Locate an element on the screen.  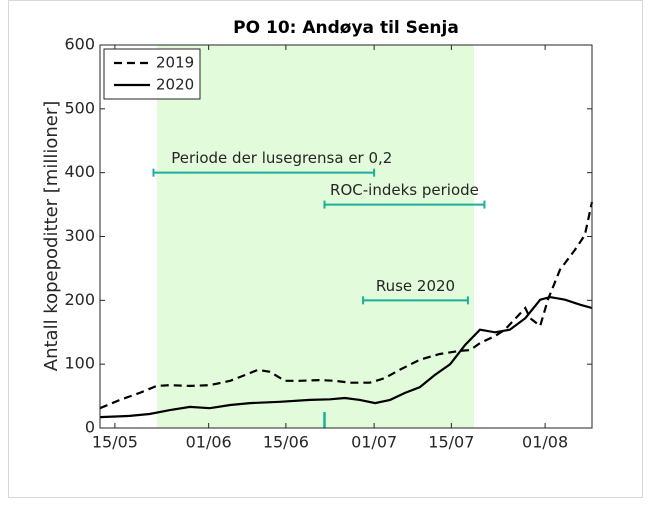
interval-label: Periode der lusegrensa er 0,2 is located at coordinates (281, 158).